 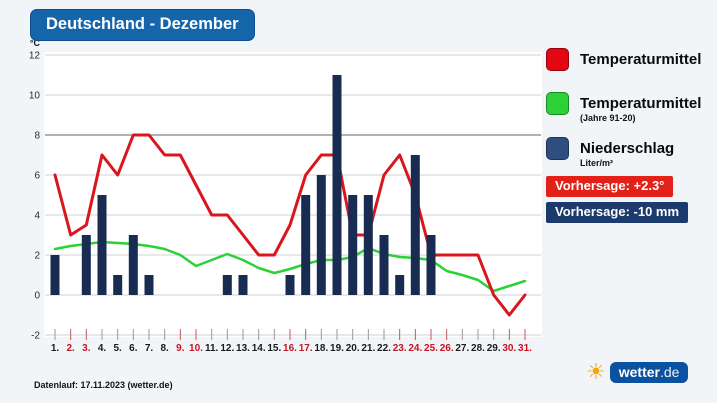 What do you see at coordinates (557, 103) in the screenshot?
I see `climate-swatch` at bounding box center [557, 103].